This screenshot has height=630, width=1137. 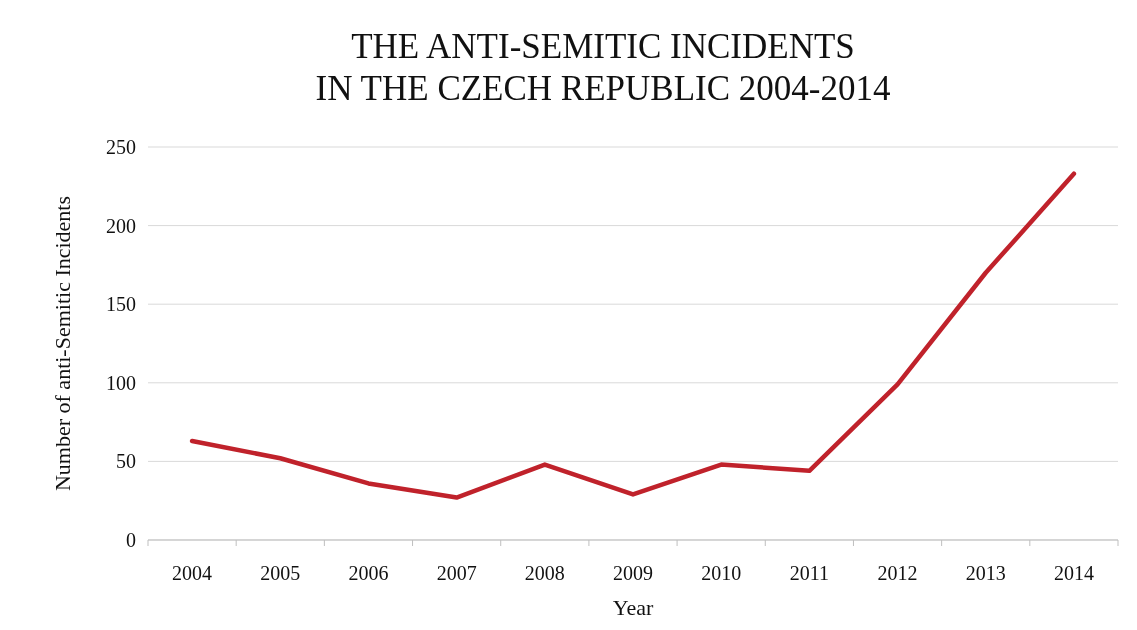 What do you see at coordinates (544, 573) in the screenshot?
I see `x-tick-label: 2008` at bounding box center [544, 573].